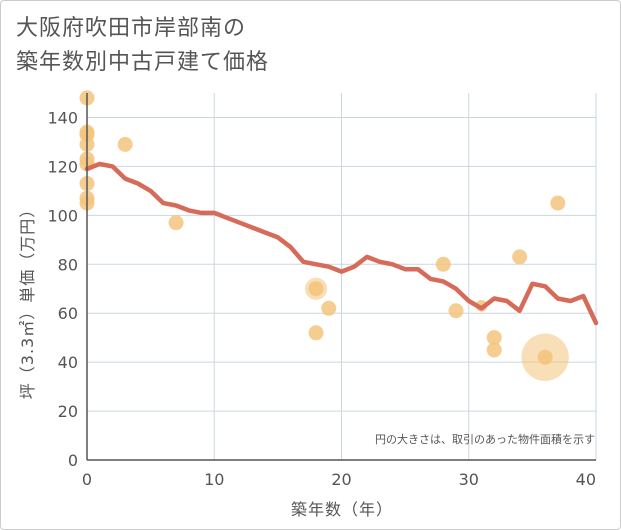  Describe the element at coordinates (87, 479) in the screenshot. I see `x-tick-label: 0` at that location.